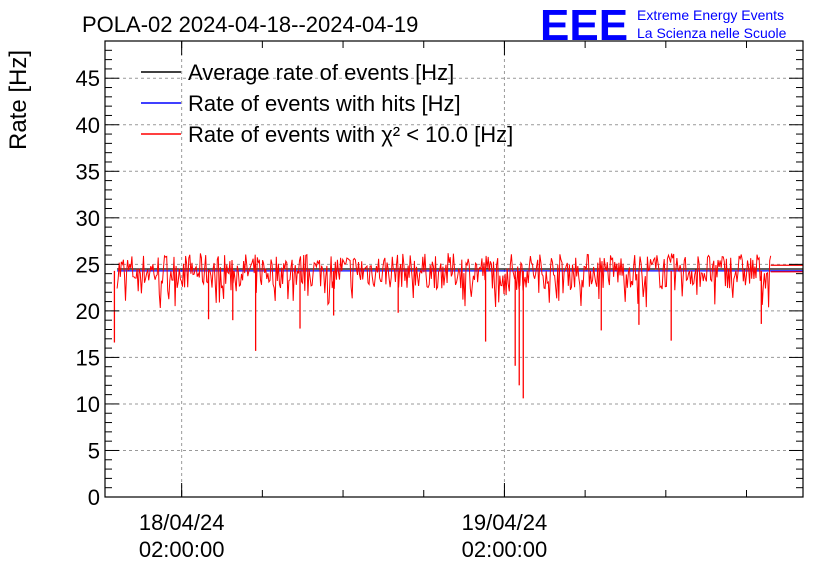 This screenshot has height=572, width=836. Describe the element at coordinates (321, 72) in the screenshot. I see `legend-label-average: Average rate of events [Hz]` at that location.